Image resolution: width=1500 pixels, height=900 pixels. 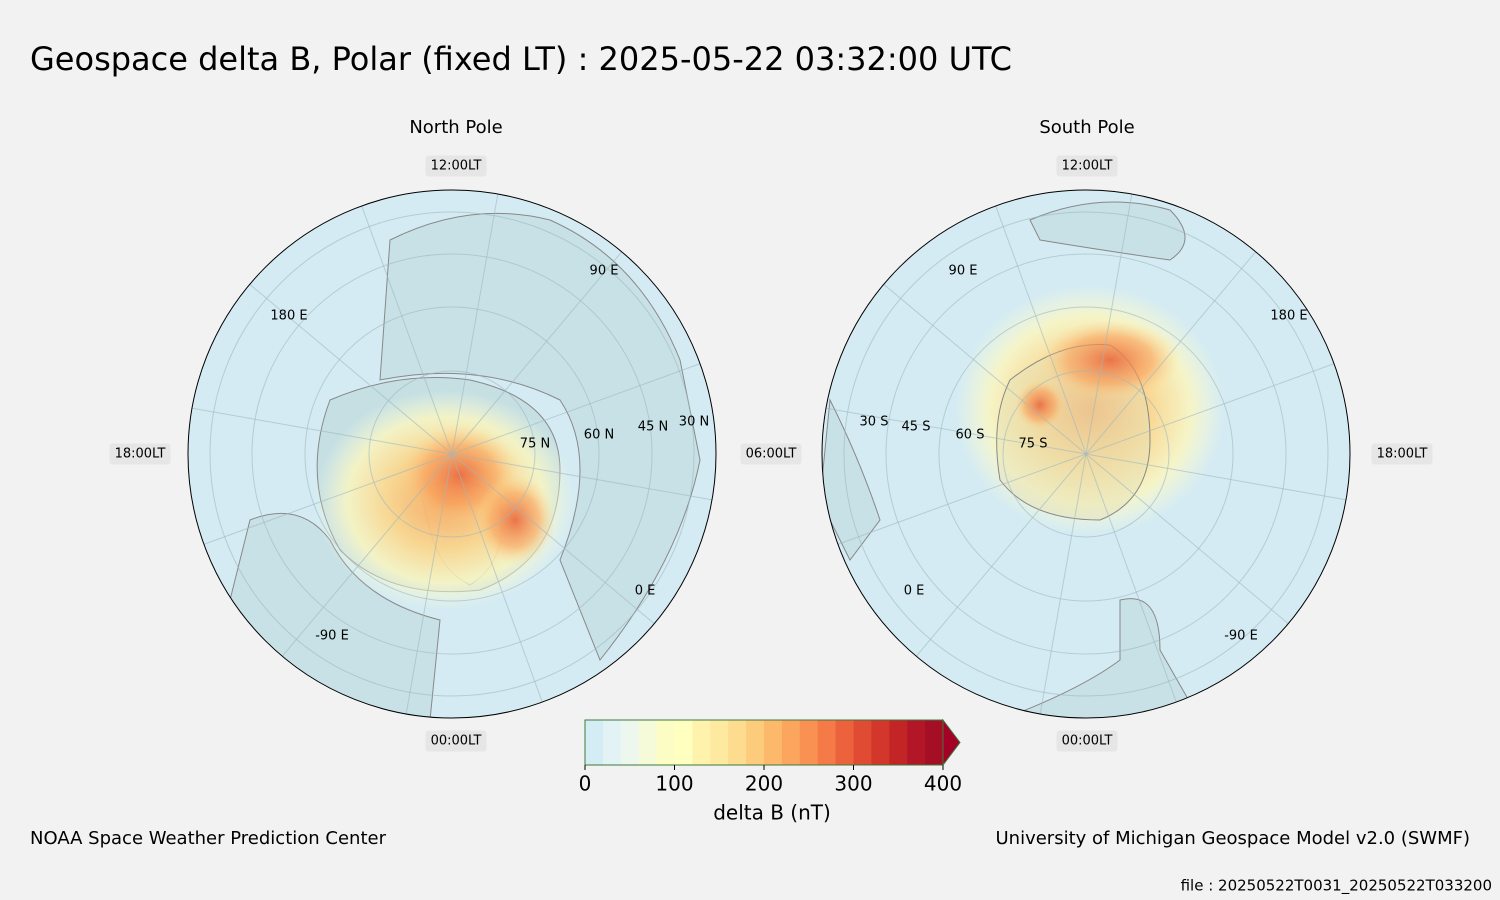 I want to click on lat-label: 45 N, so click(x=653, y=427).